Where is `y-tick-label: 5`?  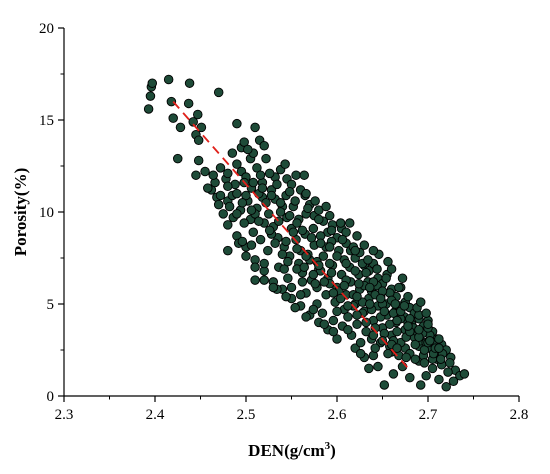
y-tick-label: 5 is located at coordinates (51, 305).